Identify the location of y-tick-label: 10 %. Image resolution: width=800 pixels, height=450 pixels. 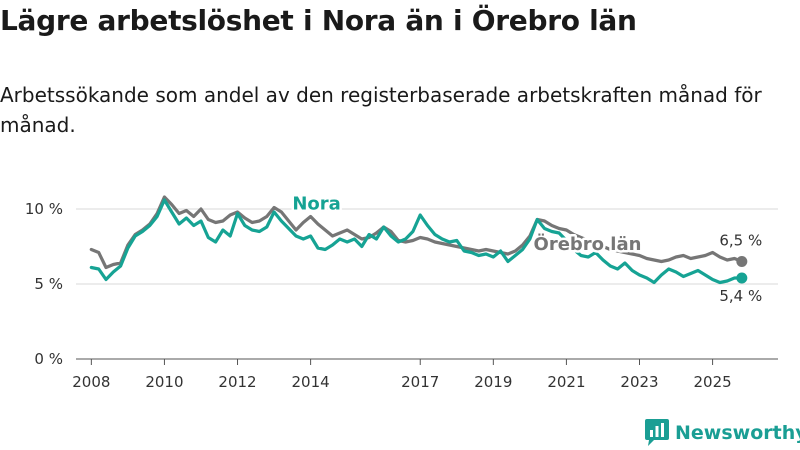
(44, 209).